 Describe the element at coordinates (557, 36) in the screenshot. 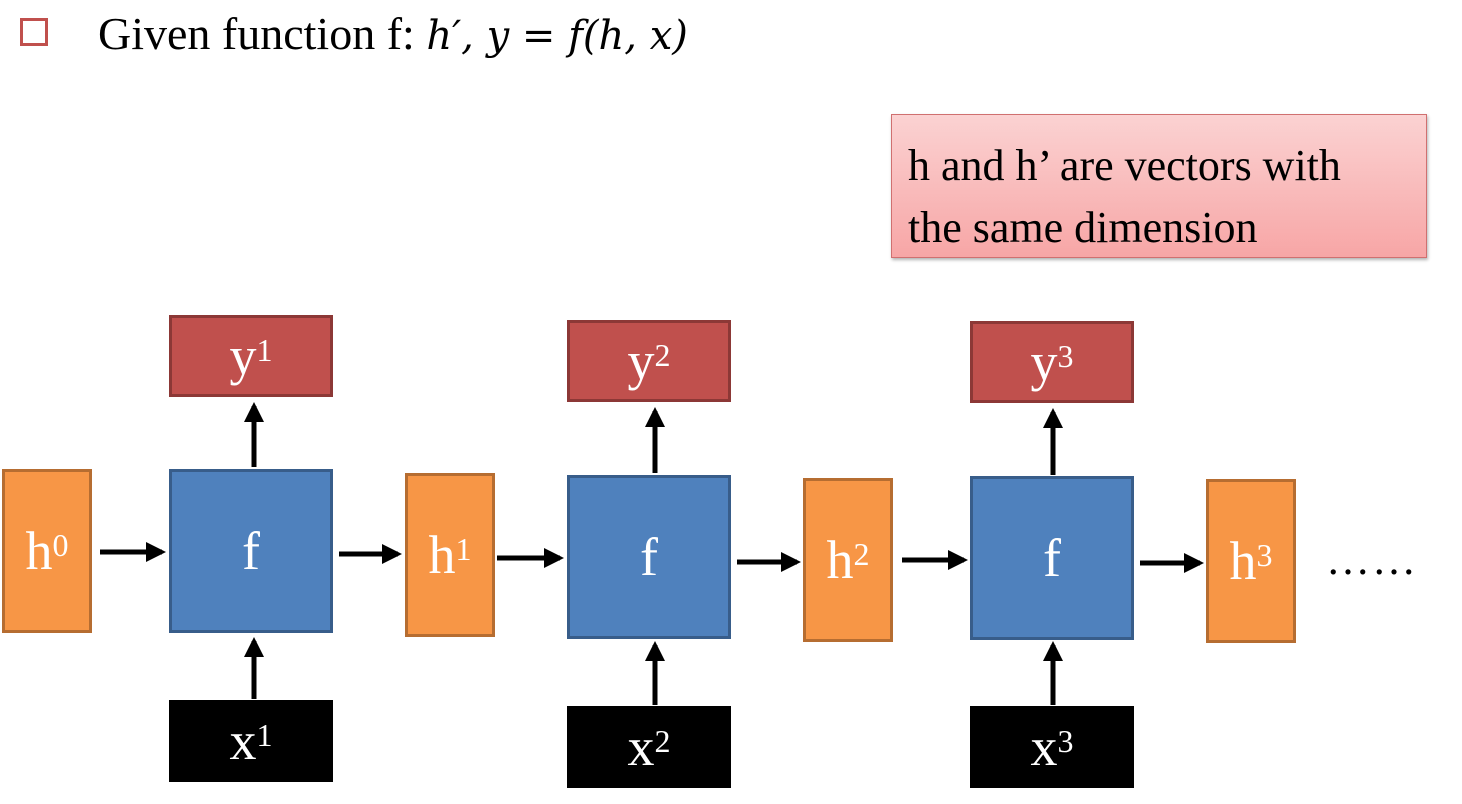

I see `title-formula: h′, y = f(h, x)` at that location.